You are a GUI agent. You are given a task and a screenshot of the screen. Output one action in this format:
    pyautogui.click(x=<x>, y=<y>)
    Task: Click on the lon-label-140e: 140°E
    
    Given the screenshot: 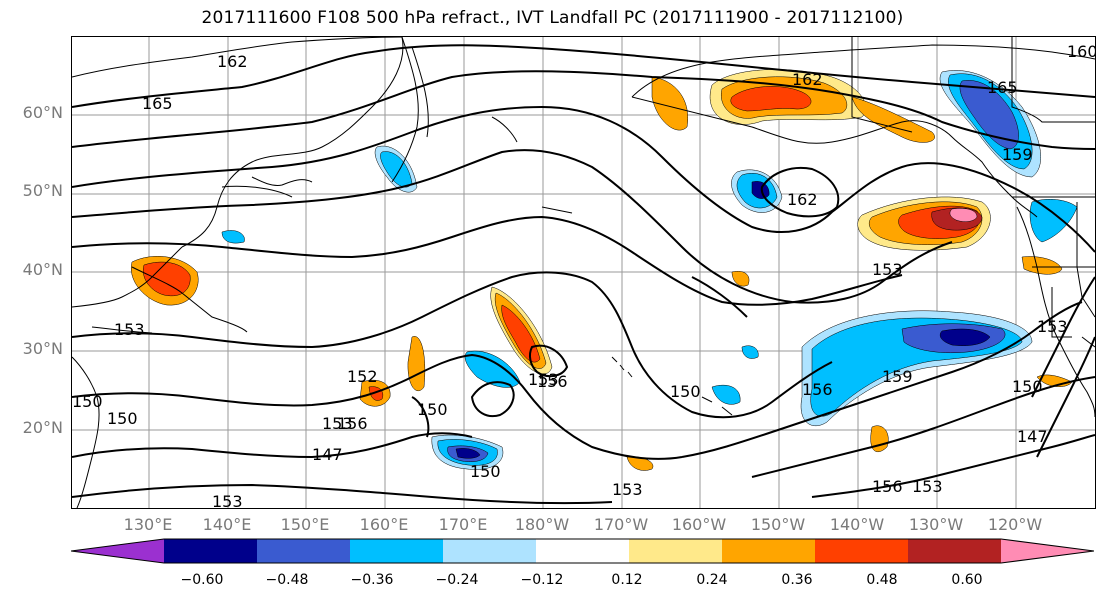 What is the action you would take?
    pyautogui.click(x=227, y=524)
    